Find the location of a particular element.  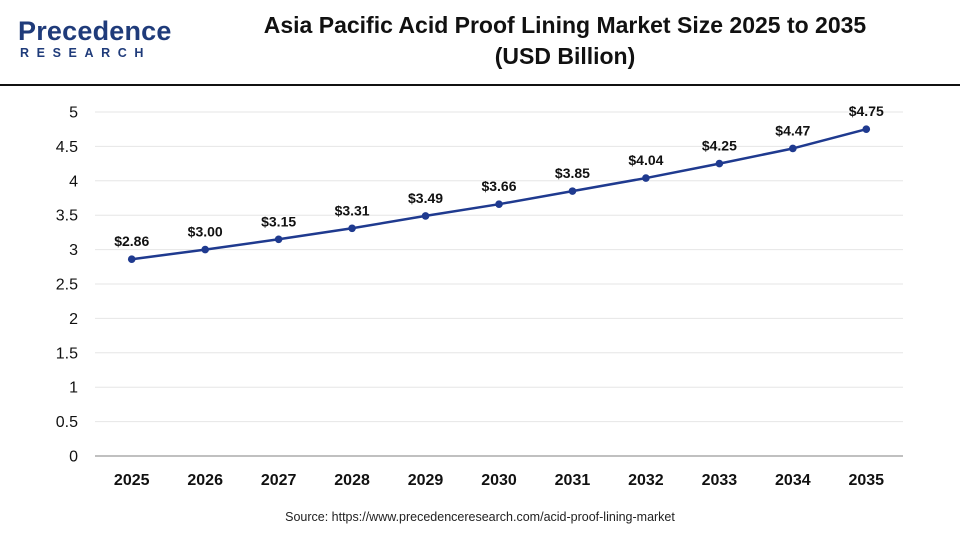

data-label: $3.00 is located at coordinates (205, 232).